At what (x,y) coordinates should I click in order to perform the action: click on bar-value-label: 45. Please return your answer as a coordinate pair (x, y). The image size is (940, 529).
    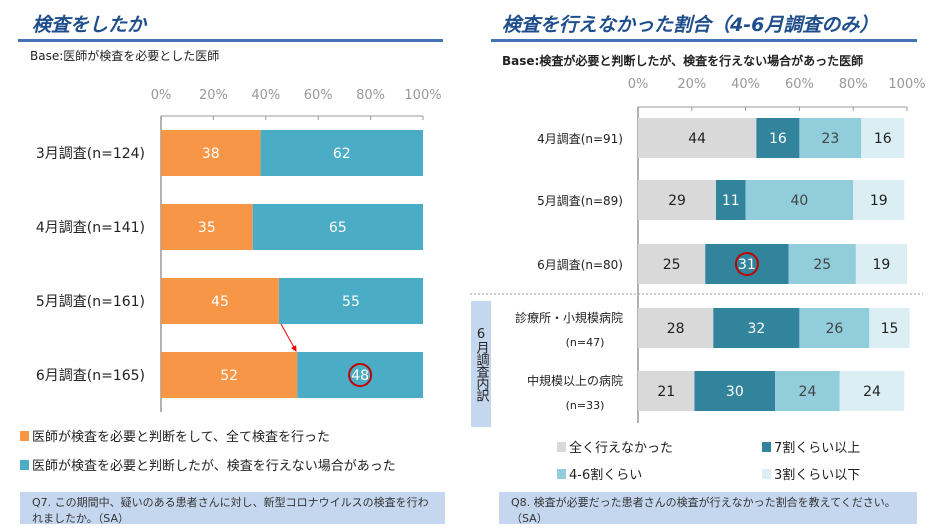
    Looking at the image, I should click on (220, 302).